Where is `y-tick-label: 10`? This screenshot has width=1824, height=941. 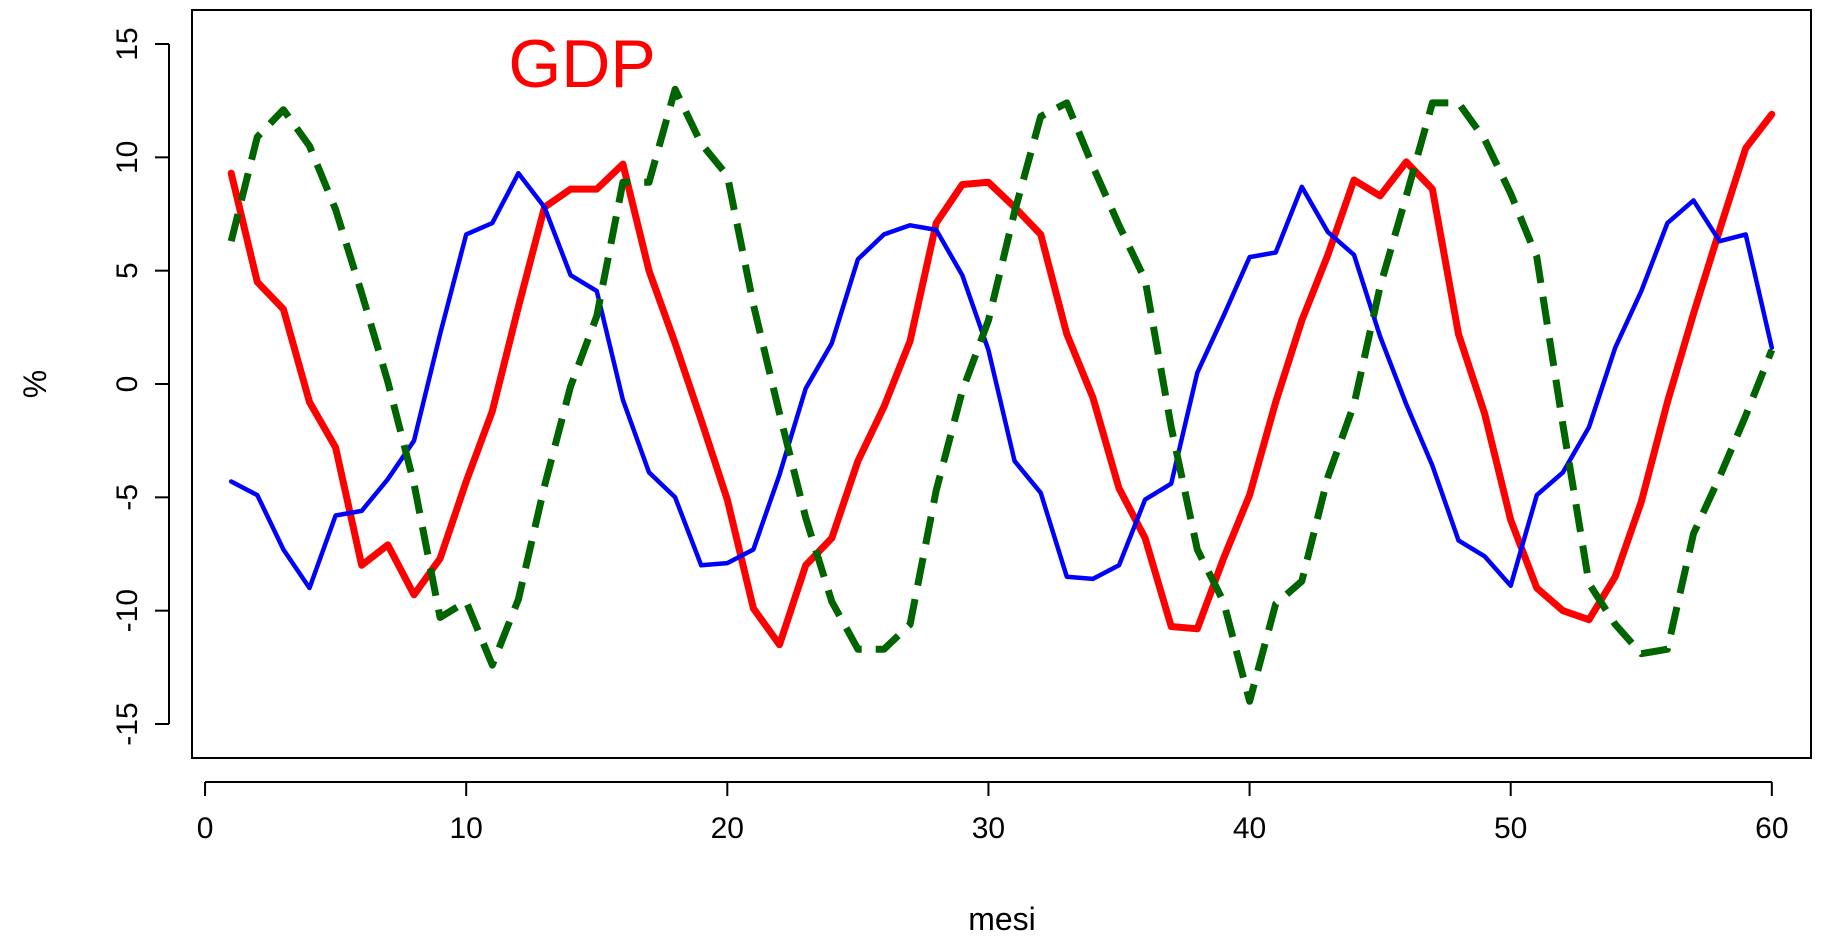
y-tick-label: 10 is located at coordinates (127, 157).